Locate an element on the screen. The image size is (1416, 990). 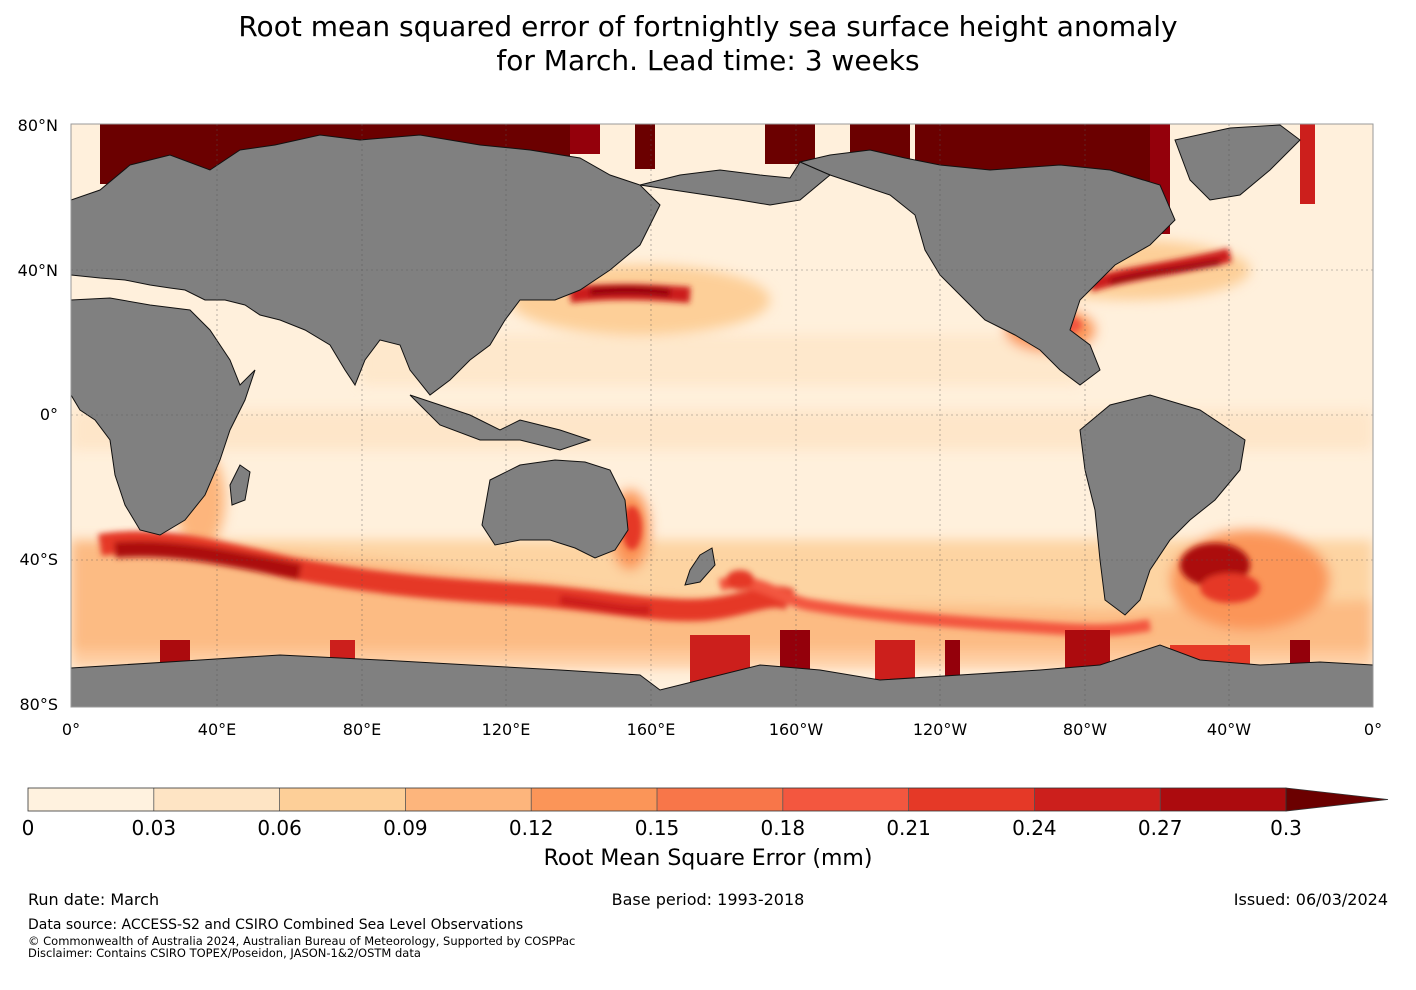
issued-date: Issued: 06/03/2024 is located at coordinates (1310, 899).